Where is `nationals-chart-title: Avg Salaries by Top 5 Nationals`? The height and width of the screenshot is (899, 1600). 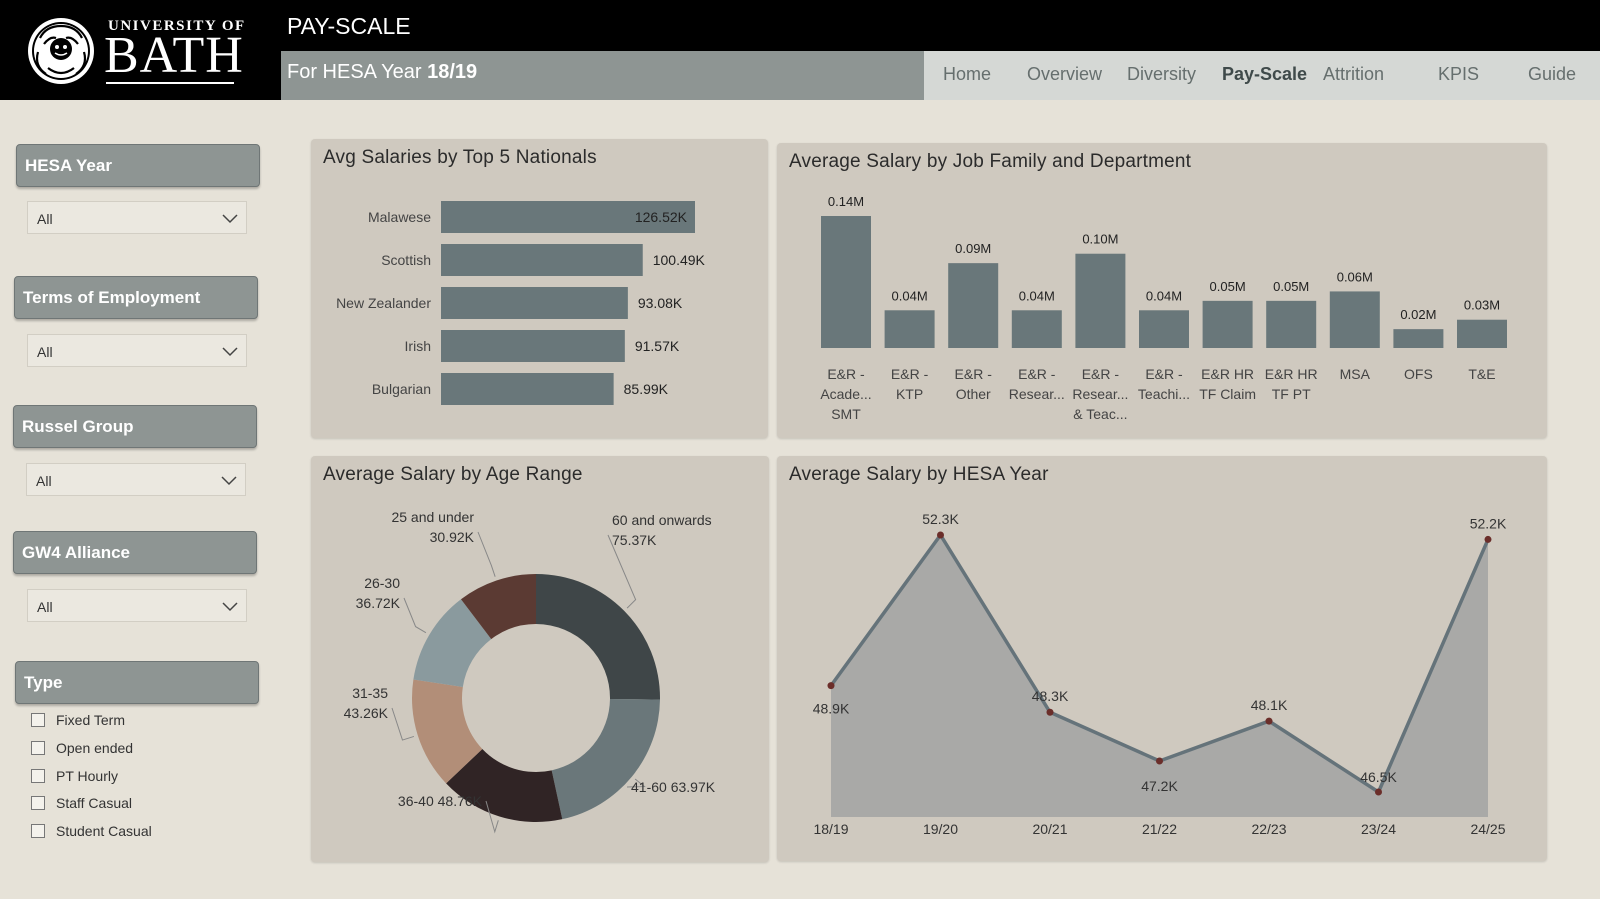 nationals-chart-title: Avg Salaries by Top 5 Nationals is located at coordinates (460, 157).